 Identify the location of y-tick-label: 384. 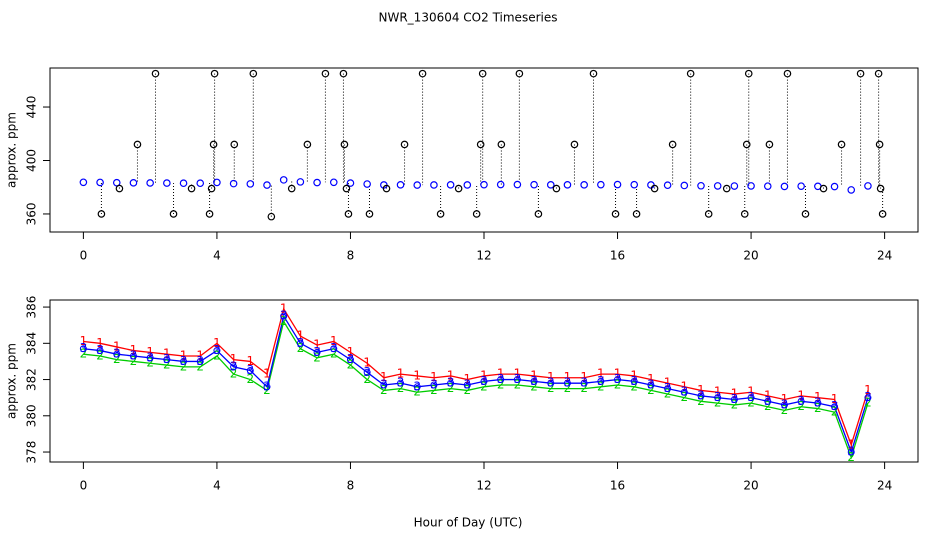
(32, 343).